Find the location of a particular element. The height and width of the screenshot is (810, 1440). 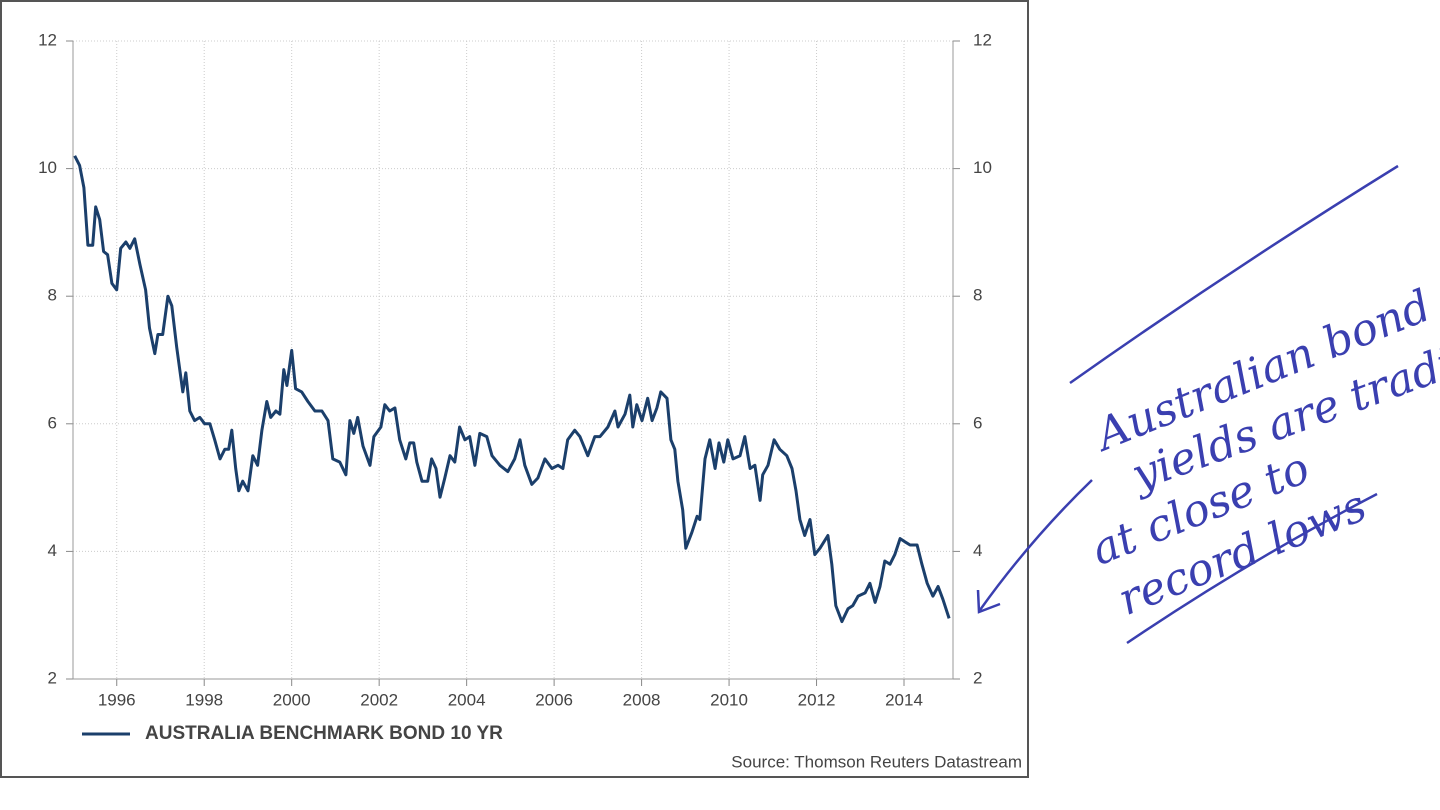

y2-tick-label: 10 is located at coordinates (982, 167).